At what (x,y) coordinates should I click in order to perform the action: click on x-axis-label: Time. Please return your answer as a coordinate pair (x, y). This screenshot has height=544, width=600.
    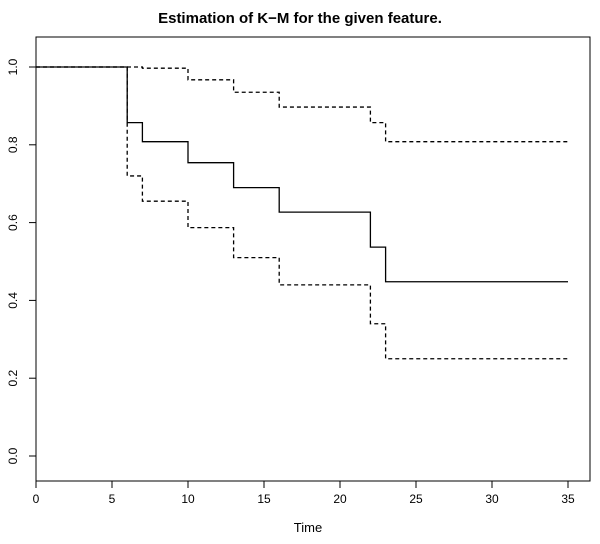
    Looking at the image, I should click on (308, 527).